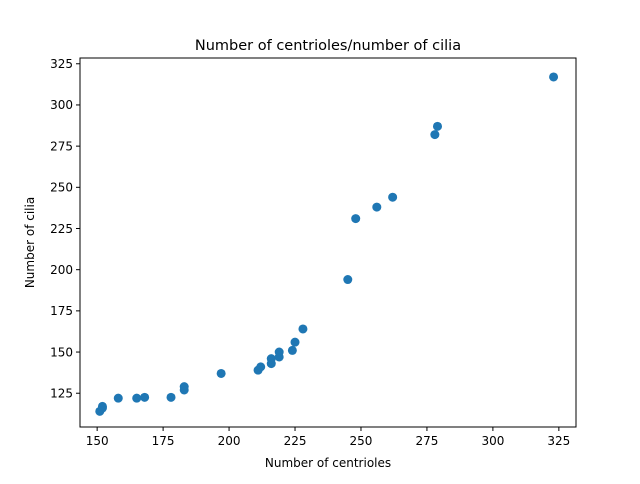  What do you see at coordinates (295, 441) in the screenshot?
I see `x-tick-label: 225` at bounding box center [295, 441].